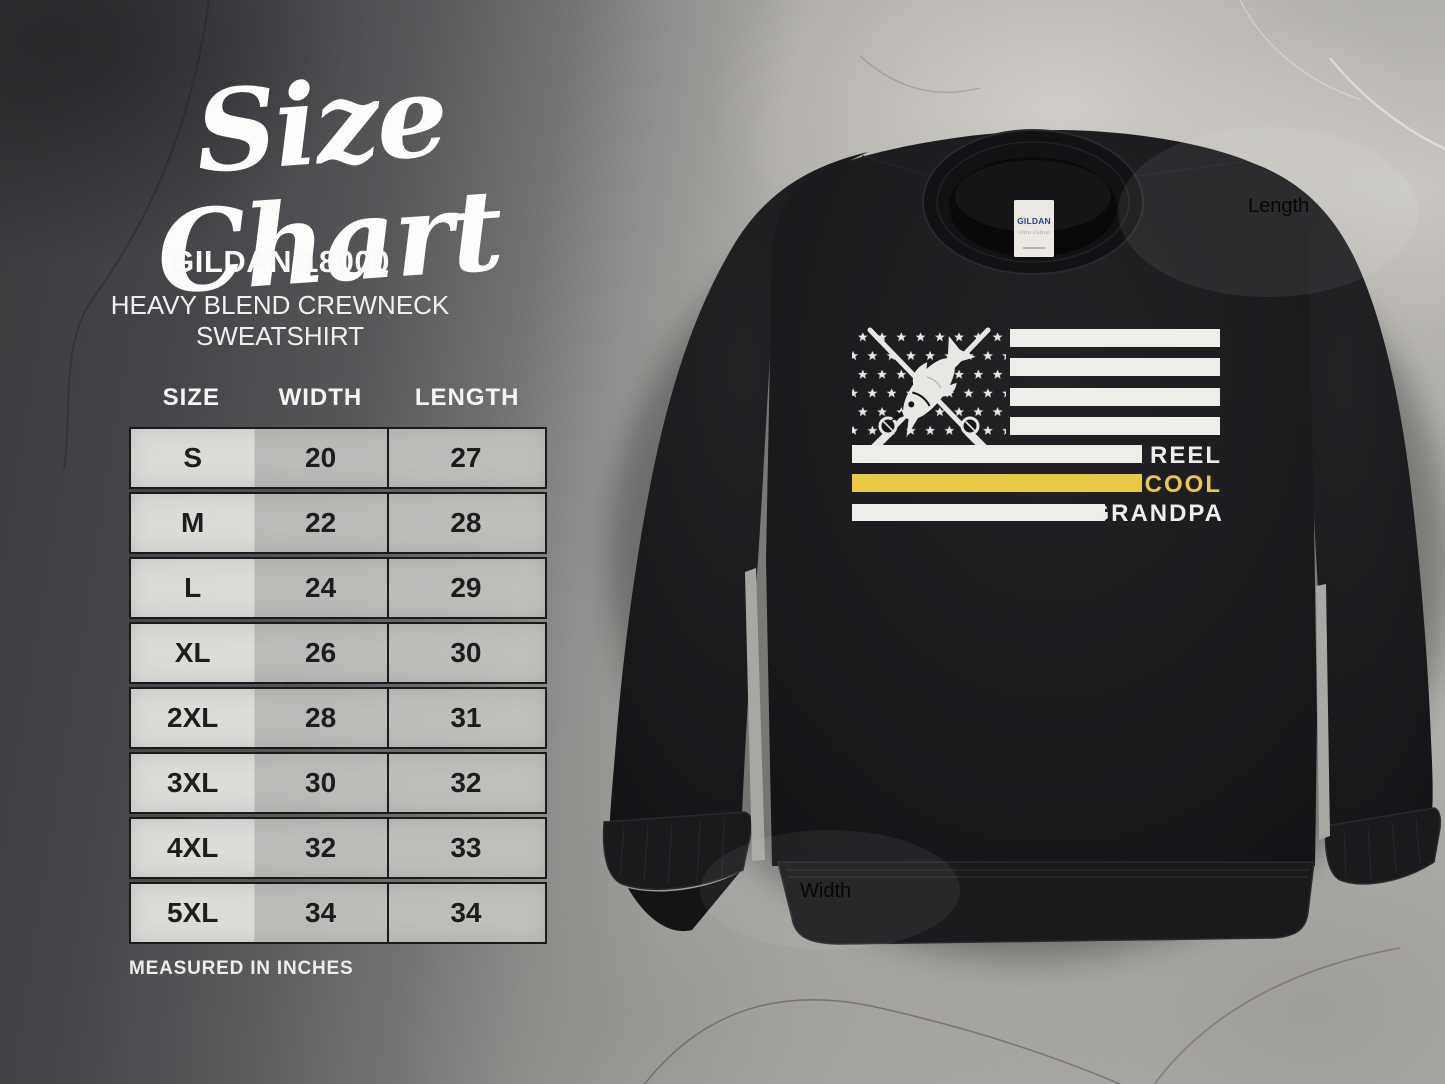  I want to click on product-subtitle: HEAVY BLEND CREWNECK SWEATSHIRT, so click(280, 320).